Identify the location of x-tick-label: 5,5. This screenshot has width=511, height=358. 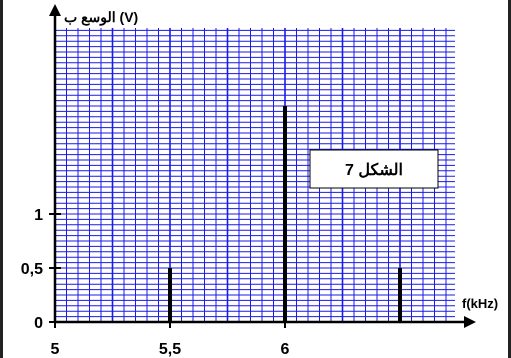
(170, 349).